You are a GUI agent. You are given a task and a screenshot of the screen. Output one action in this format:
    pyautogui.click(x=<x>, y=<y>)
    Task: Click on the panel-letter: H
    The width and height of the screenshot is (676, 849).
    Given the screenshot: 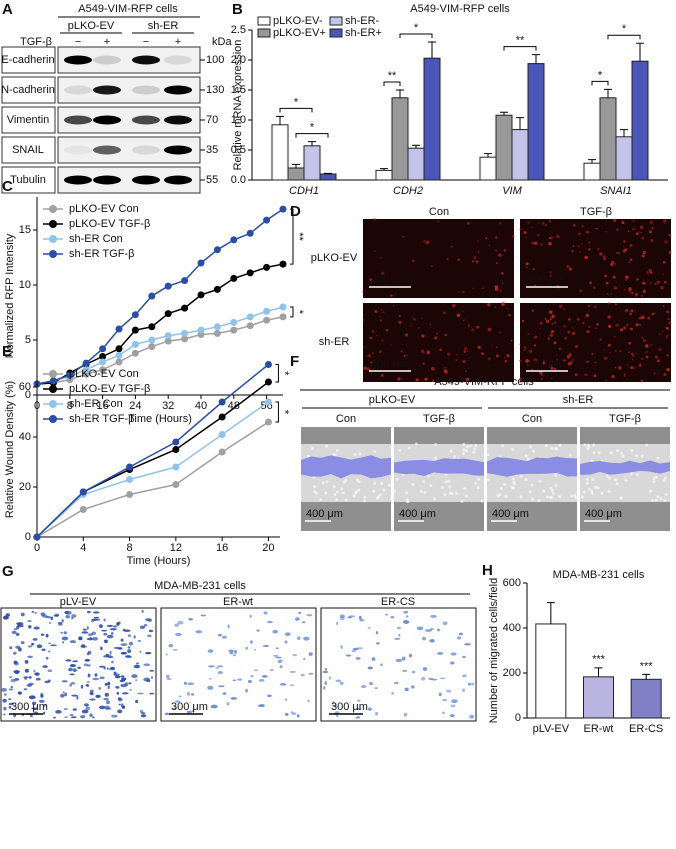 What is the action you would take?
    pyautogui.click(x=487, y=570)
    